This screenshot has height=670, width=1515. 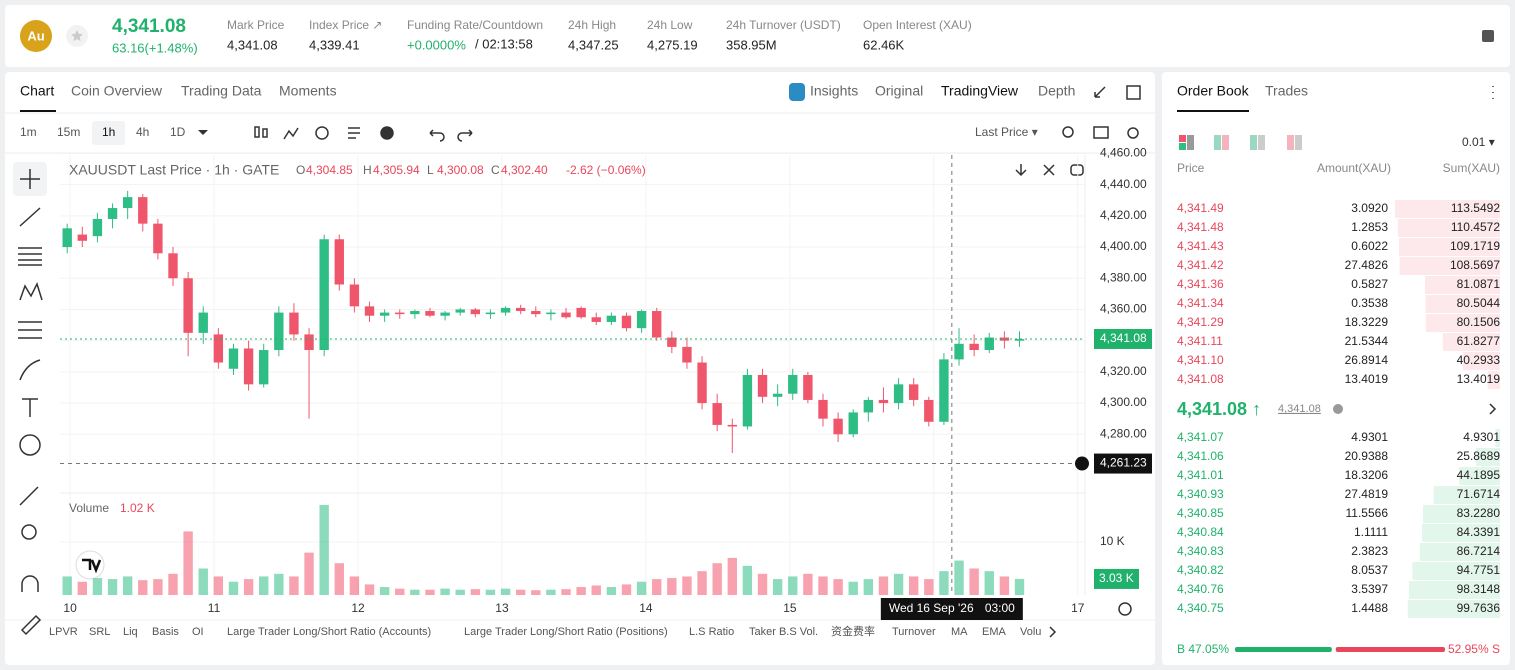 What do you see at coordinates (1213, 91) in the screenshot?
I see `orderbook-tab: Order Book` at bounding box center [1213, 91].